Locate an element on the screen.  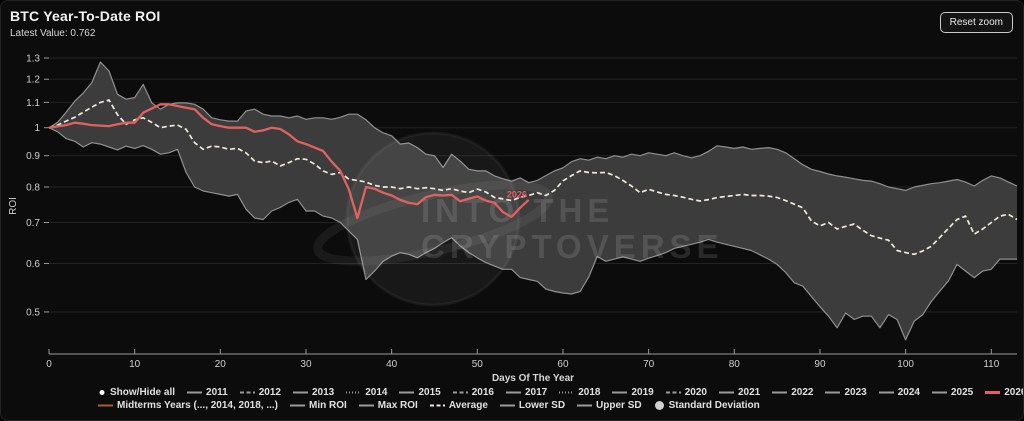
svg-text: 20 is located at coordinates (221, 364).